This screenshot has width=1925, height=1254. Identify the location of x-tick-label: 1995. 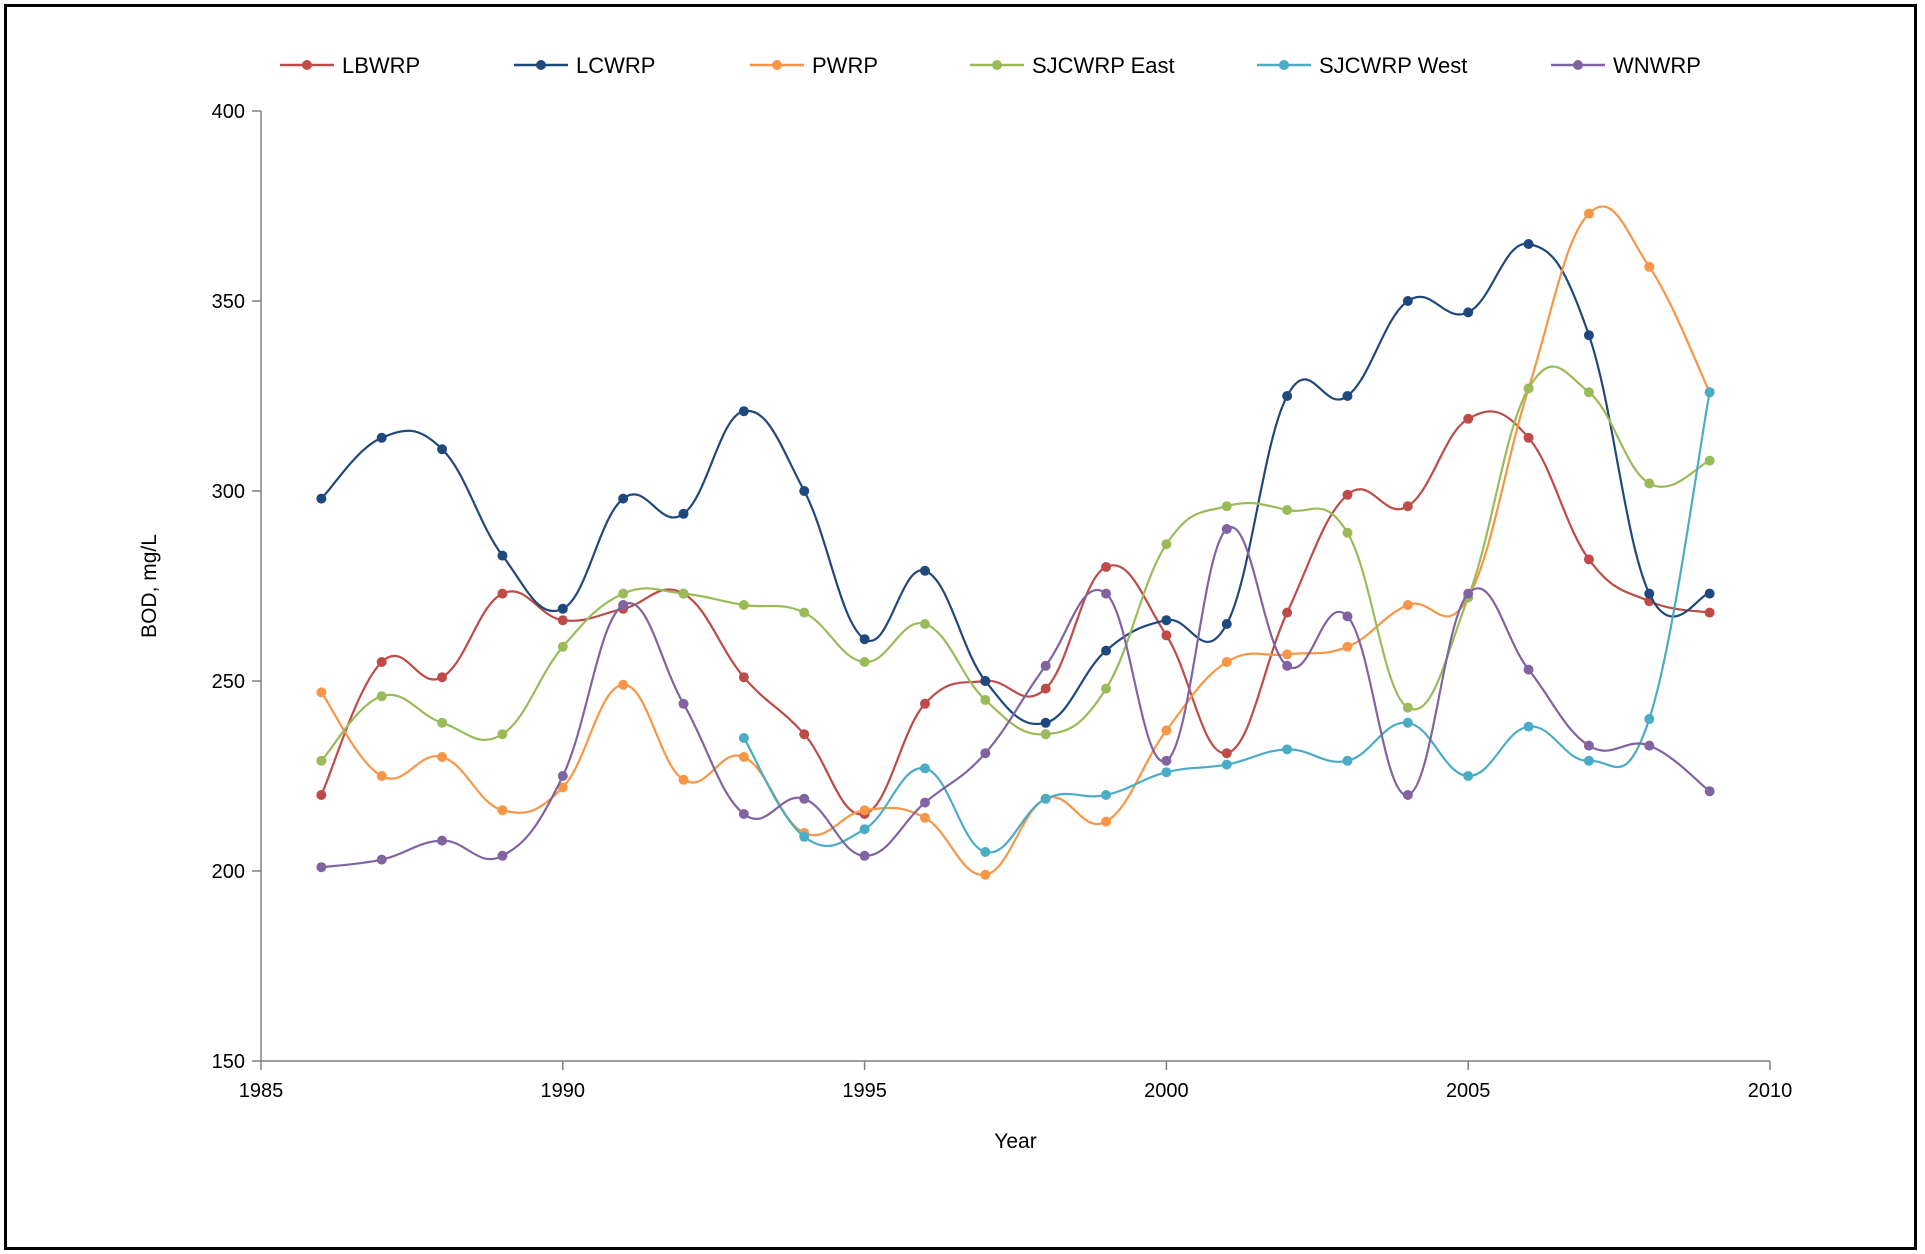
(864, 1091).